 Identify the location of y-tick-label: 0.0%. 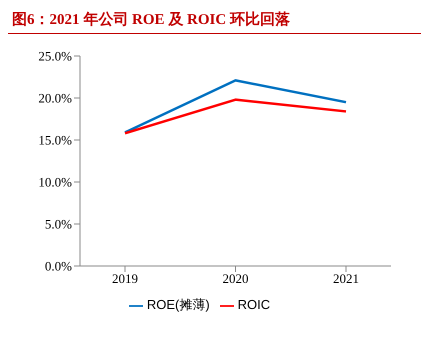
(58, 266).